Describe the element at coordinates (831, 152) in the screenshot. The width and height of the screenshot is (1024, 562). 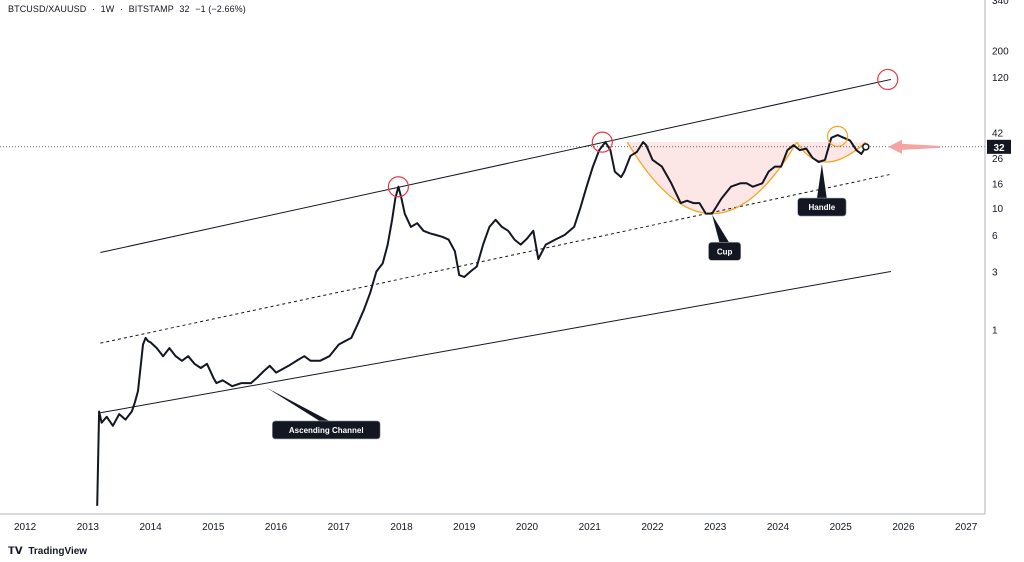
I see `handle-fill` at that location.